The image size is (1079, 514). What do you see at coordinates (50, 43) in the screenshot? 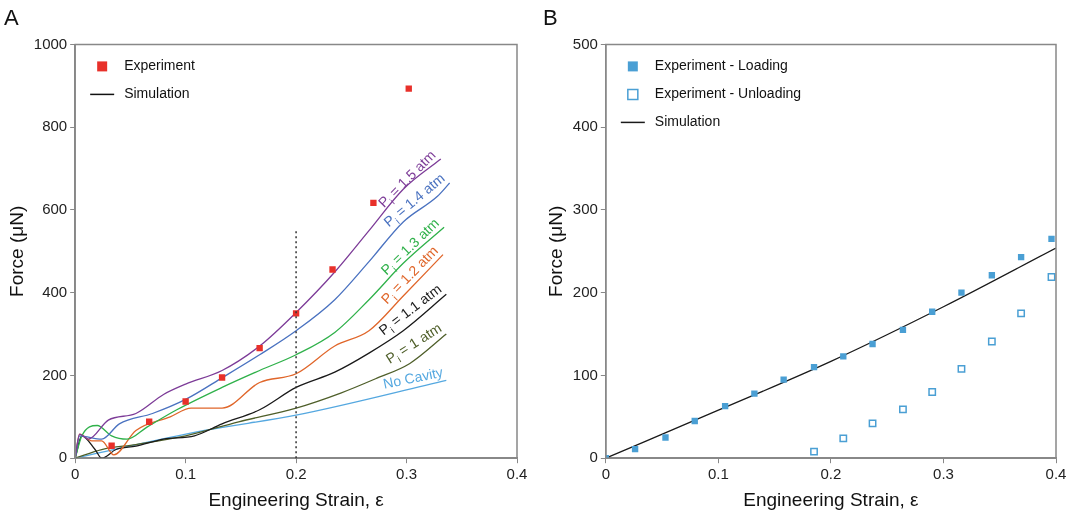
I see `y-tick-label: 1000` at bounding box center [50, 43].